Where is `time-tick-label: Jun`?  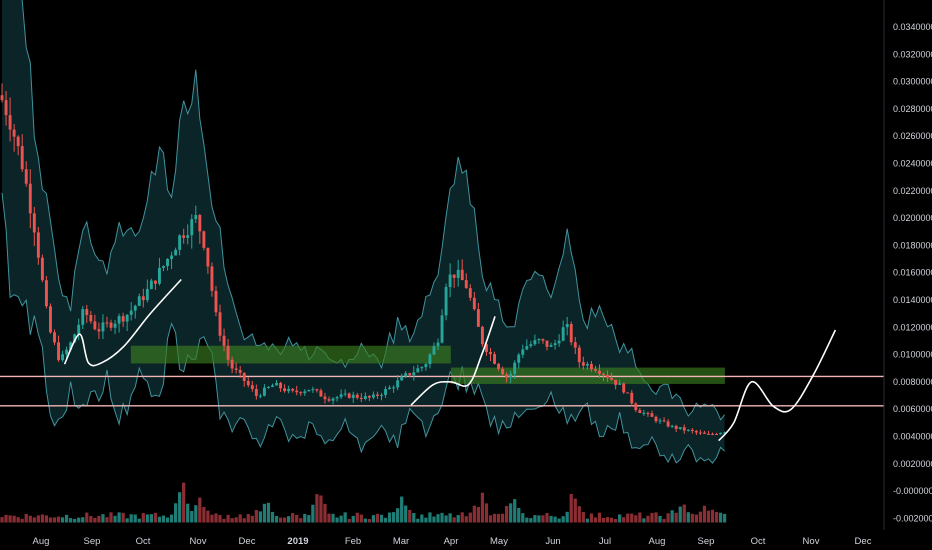
time-tick-label: Jun is located at coordinates (552, 541).